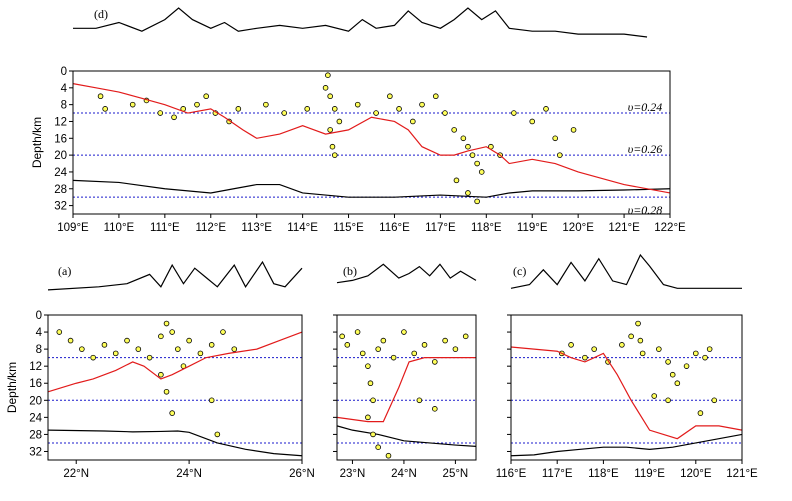  I want to click on x-tick-label-d: 114°E, so click(302, 228).